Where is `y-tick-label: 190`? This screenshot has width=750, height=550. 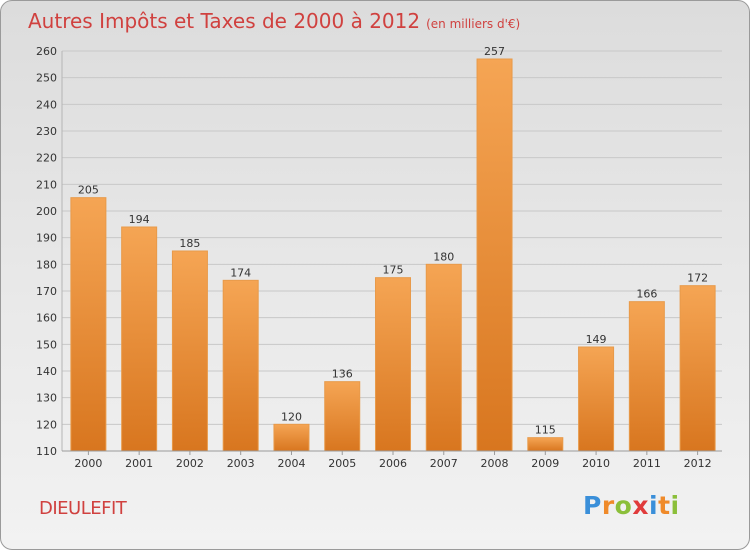 y-tick-label: 190 is located at coordinates (46, 238).